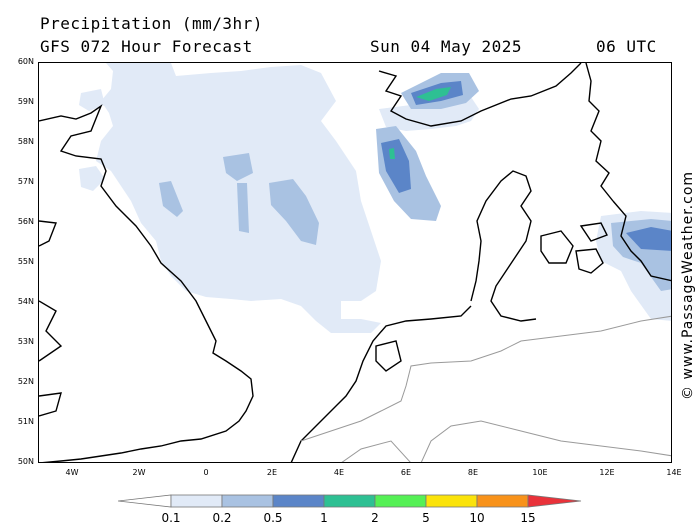 Image resolution: width=700 pixels, height=525 pixels. What do you see at coordinates (528, 518) in the screenshot?
I see `legend-label-15: 15` at bounding box center [528, 518].